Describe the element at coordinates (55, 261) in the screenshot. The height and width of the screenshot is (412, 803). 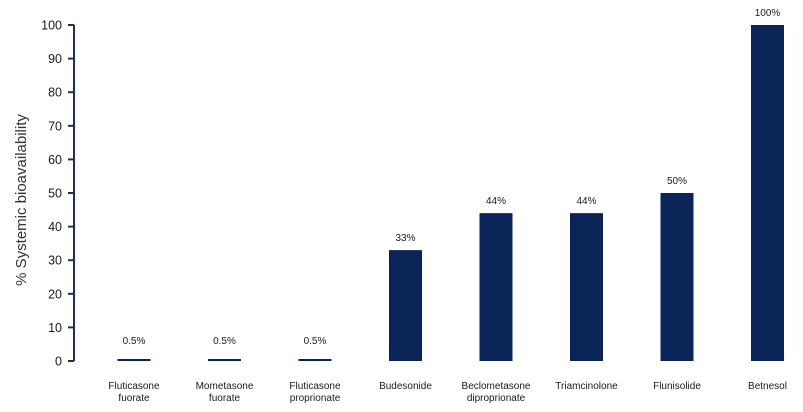
I see `y-tick-label: 30` at that location.